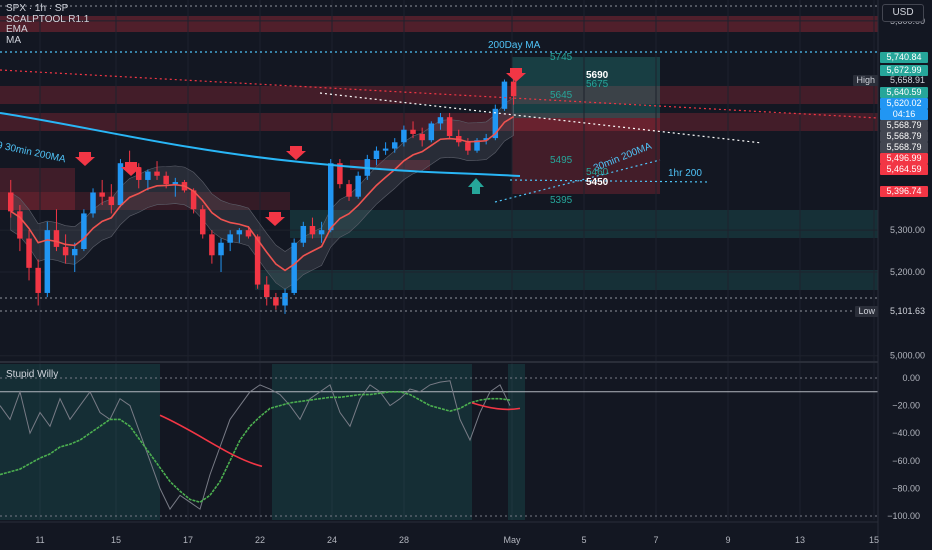  I want to click on level-label-5395: 5395, so click(561, 200).